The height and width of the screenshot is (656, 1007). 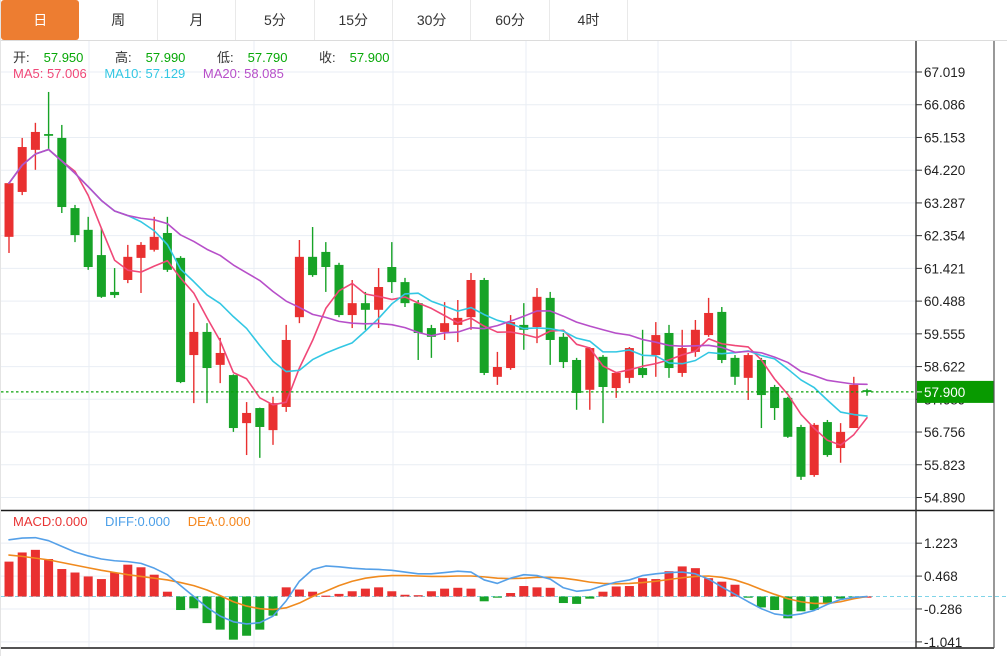 I want to click on price-tick-label: 56.756, so click(x=944, y=432).